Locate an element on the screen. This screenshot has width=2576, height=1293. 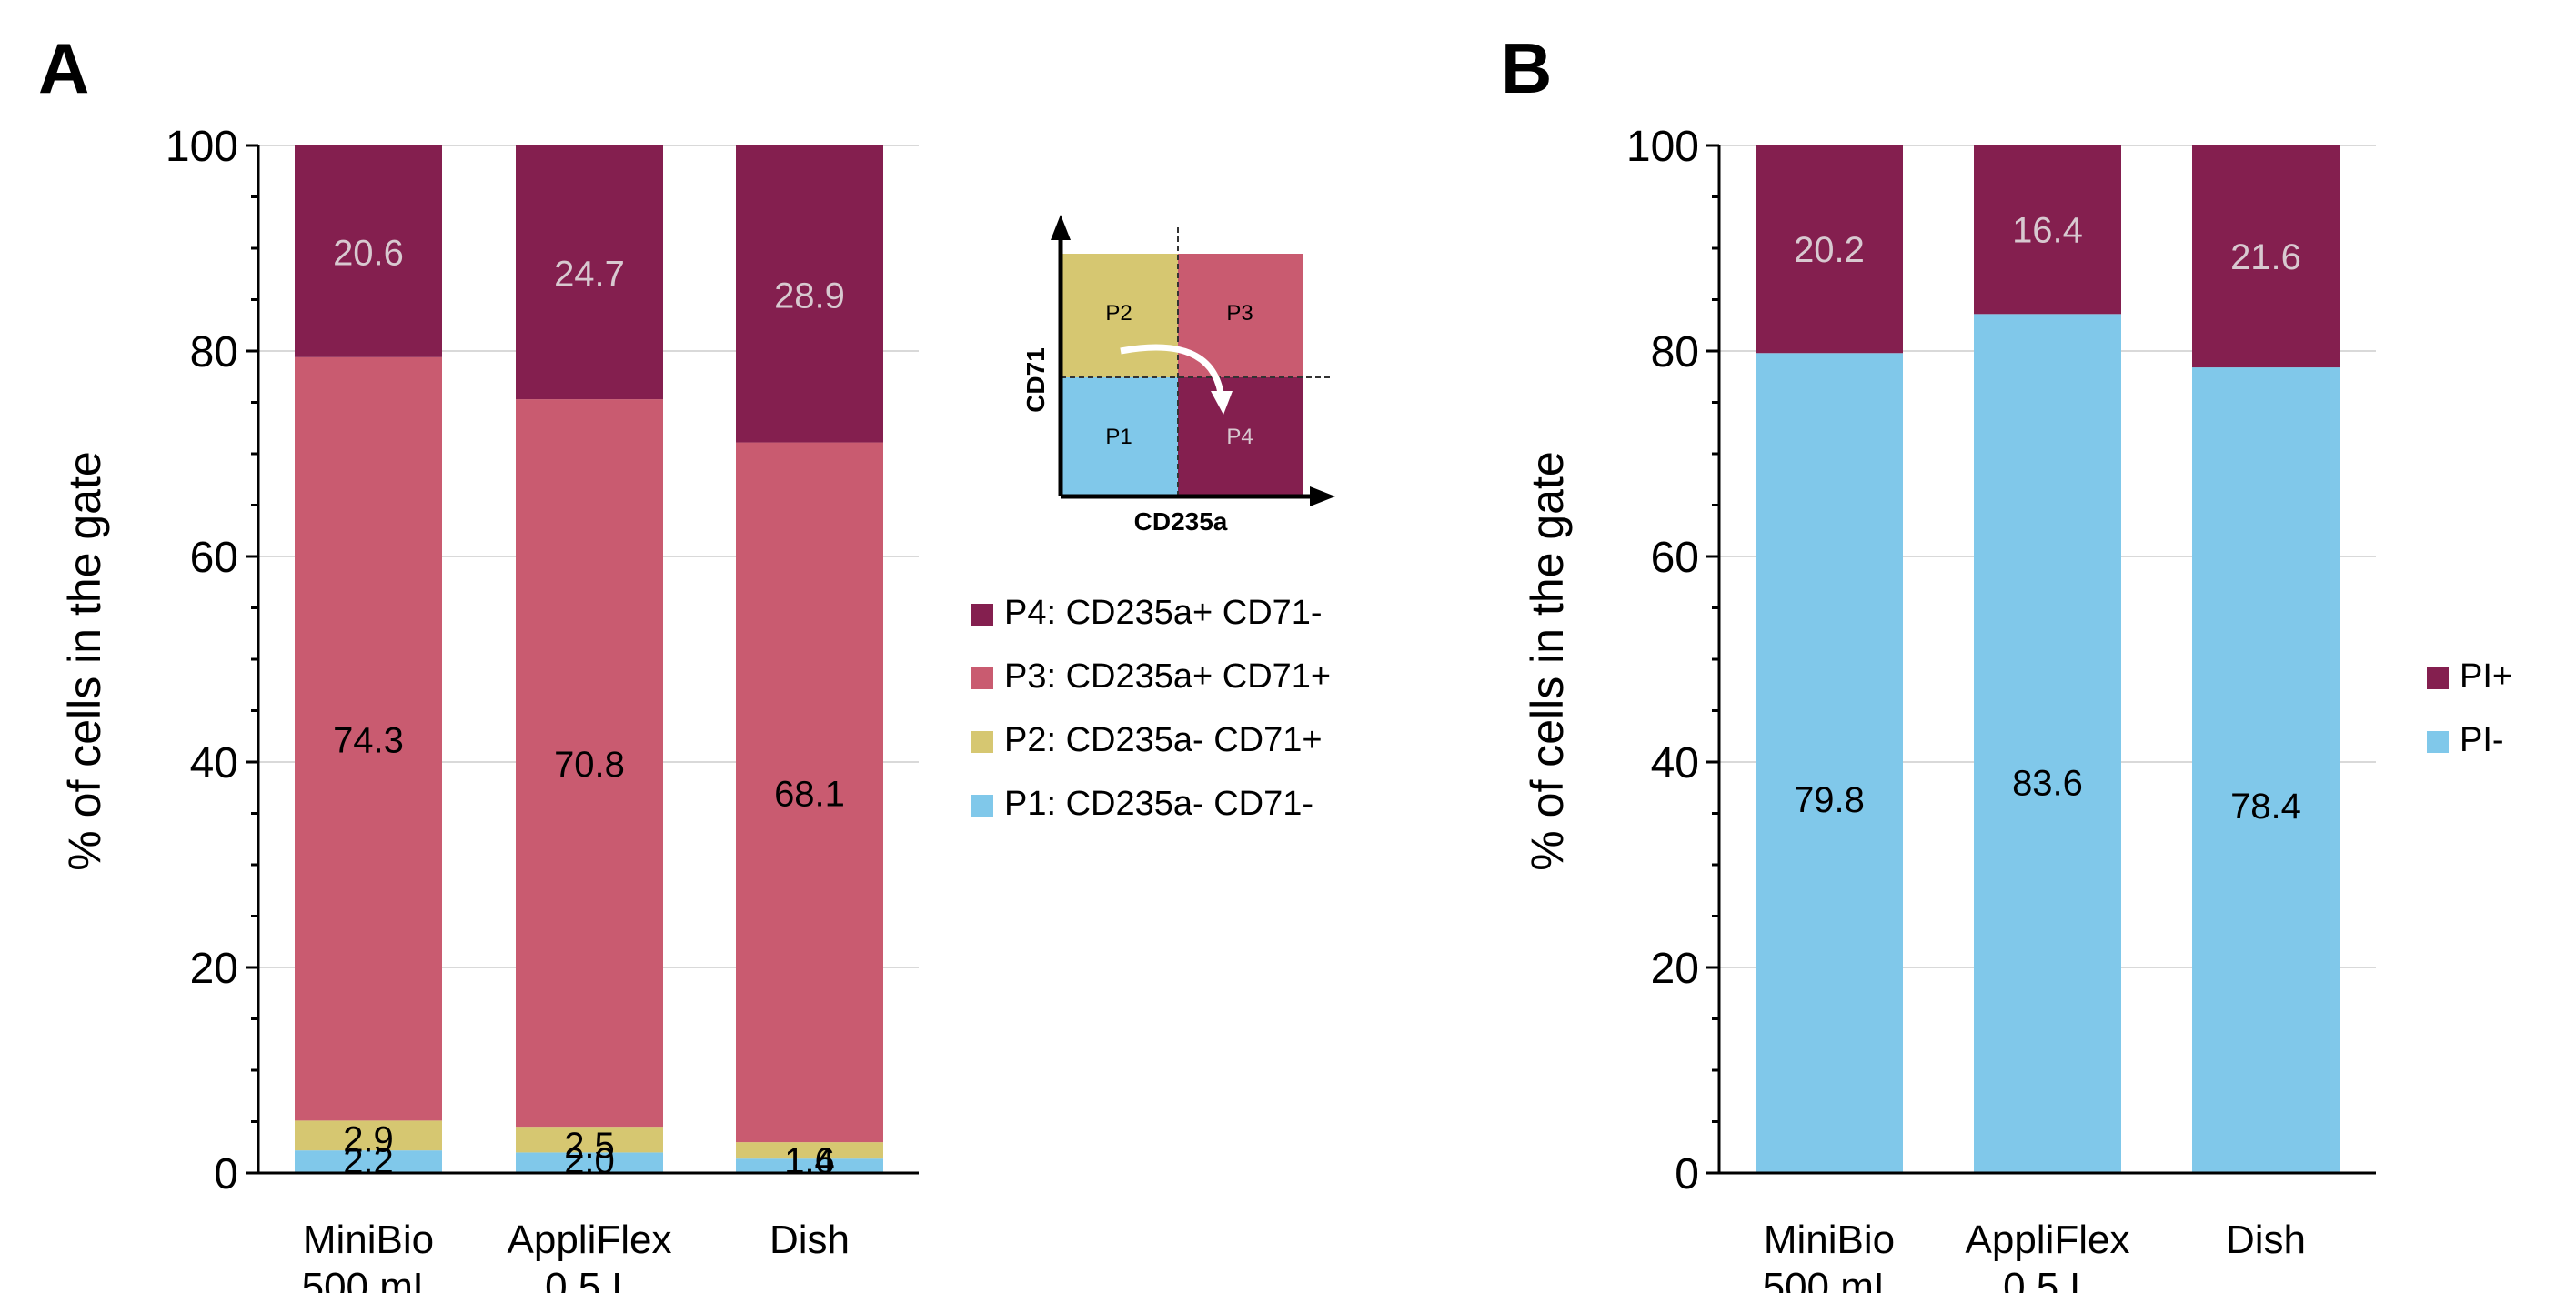
gate-quadrant-p1 is located at coordinates (1119, 436).